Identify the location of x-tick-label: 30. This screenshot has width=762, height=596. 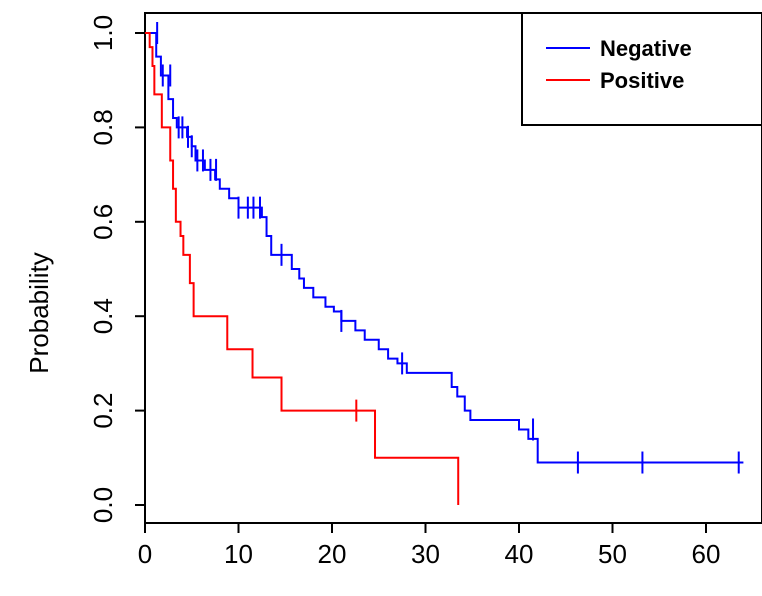
(425, 554).